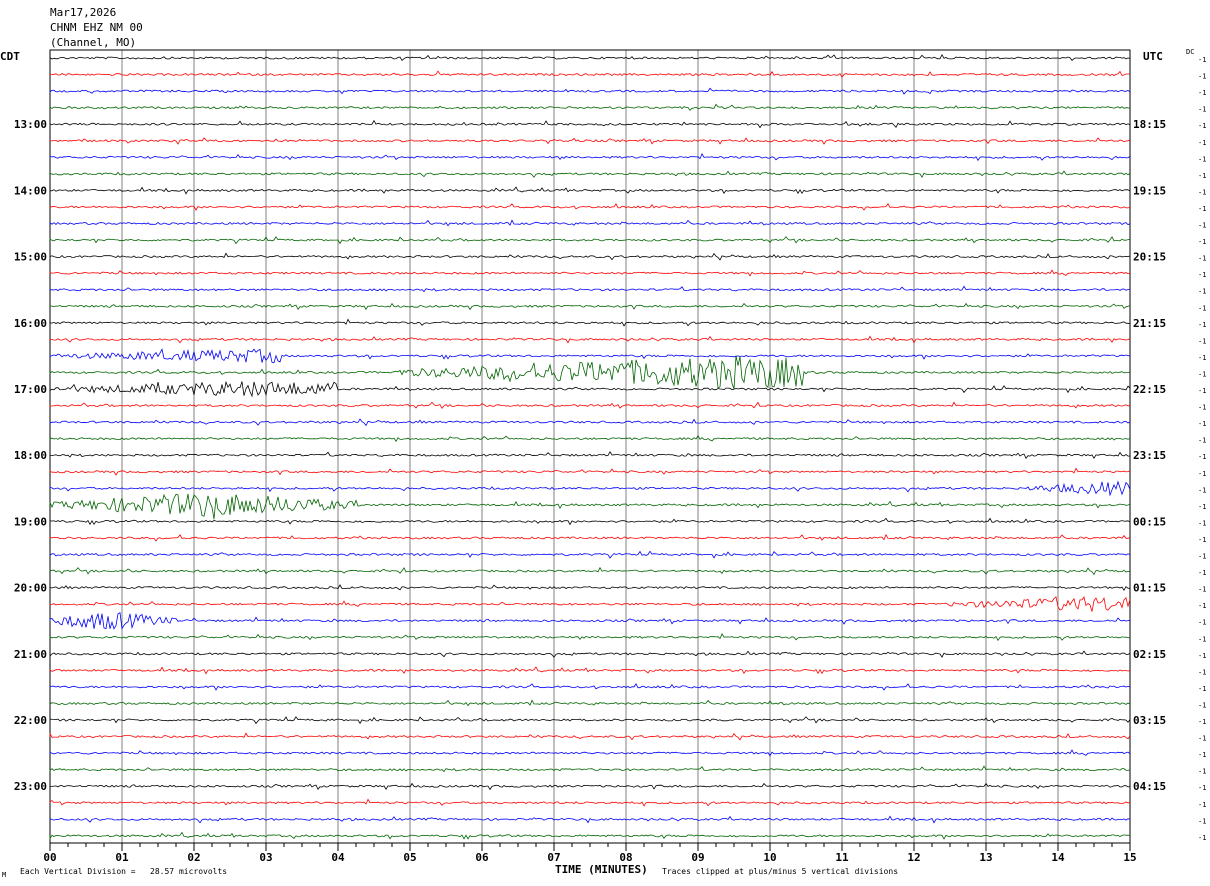 This screenshot has width=1210, height=886. What do you see at coordinates (93, 42) in the screenshot?
I see `header-network: (Channel, MO)` at bounding box center [93, 42].